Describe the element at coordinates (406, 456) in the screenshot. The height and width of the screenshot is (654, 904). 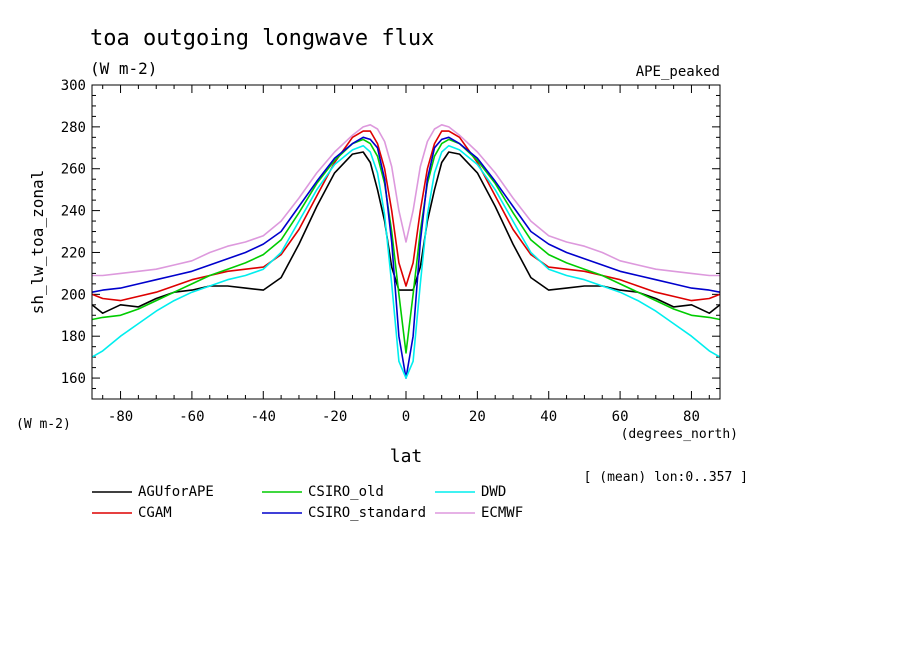
I see `x-axis-label: lat` at that location.